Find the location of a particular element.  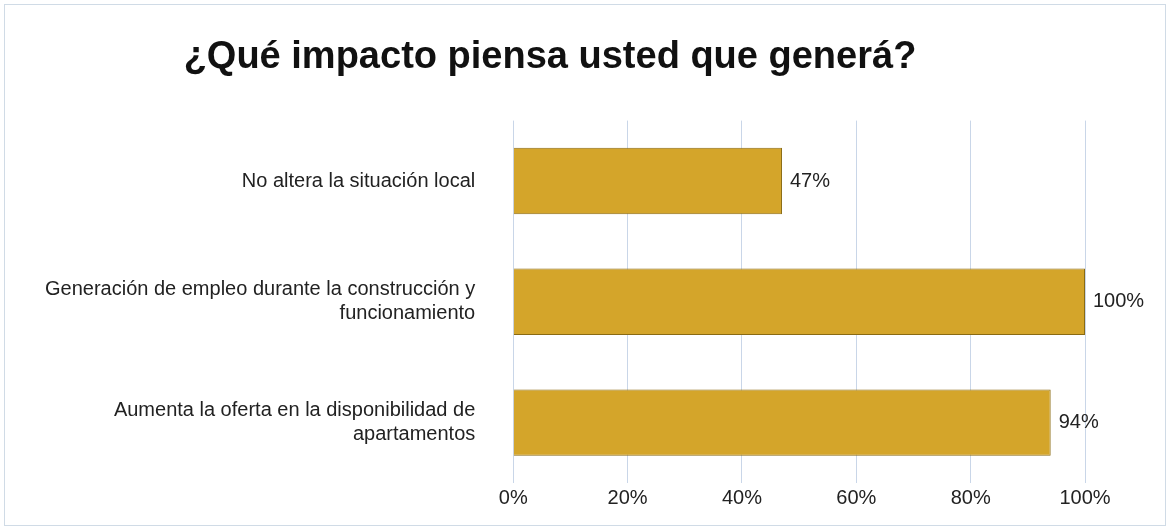

x-tick-label: 40% is located at coordinates (742, 496).